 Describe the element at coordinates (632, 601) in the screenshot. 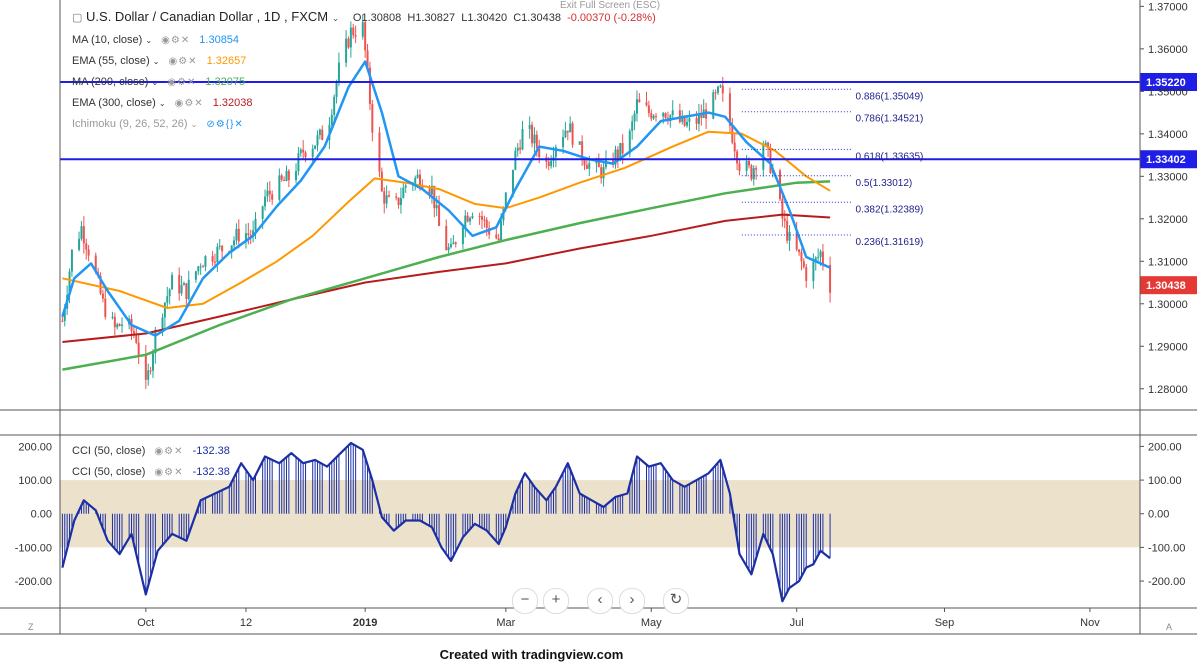

I see `scroll-right-button: ›` at that location.